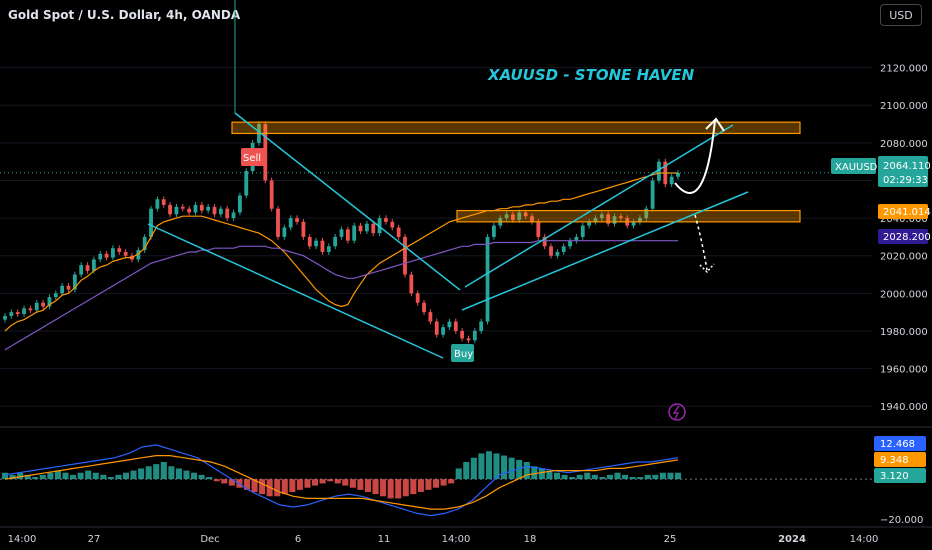  I want to click on osc-value: 9.348, so click(894, 460).